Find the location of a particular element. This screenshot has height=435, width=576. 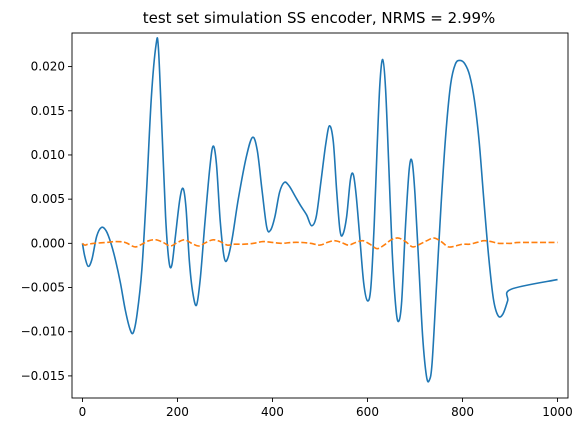

y-tick-label: 0.010 is located at coordinates (48, 155).